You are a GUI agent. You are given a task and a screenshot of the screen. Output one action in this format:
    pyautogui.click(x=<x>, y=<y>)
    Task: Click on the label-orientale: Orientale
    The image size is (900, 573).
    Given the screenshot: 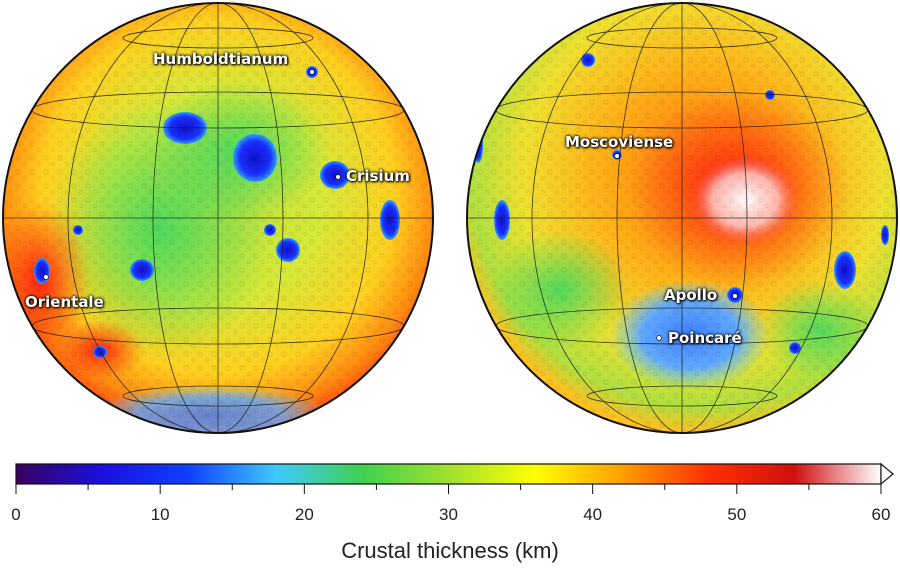 What is the action you would take?
    pyautogui.click(x=64, y=302)
    